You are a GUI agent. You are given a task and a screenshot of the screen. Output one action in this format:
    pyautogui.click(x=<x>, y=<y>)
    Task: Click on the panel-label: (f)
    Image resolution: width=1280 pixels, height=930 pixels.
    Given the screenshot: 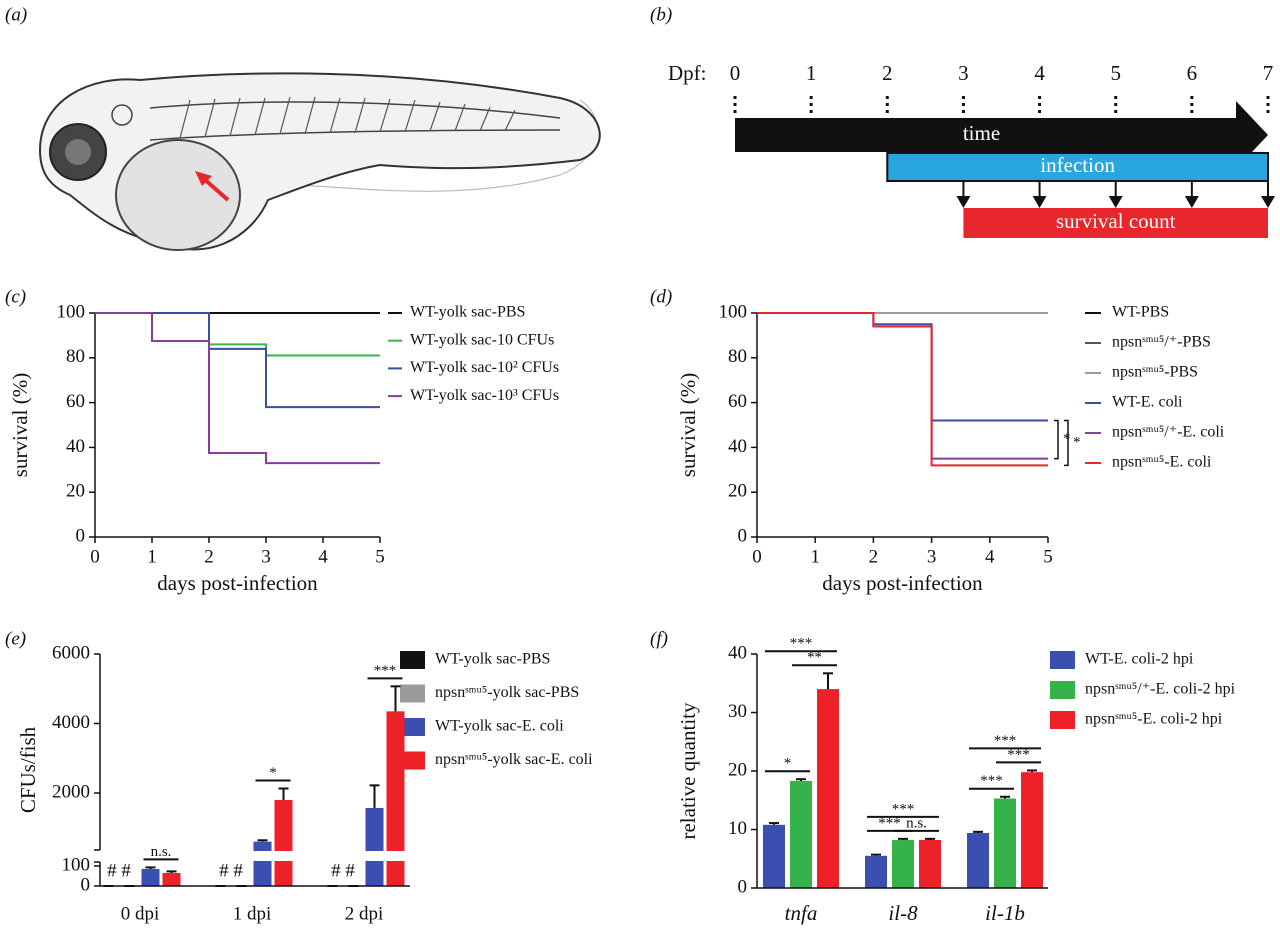 What is the action you would take?
    pyautogui.click(x=659, y=638)
    